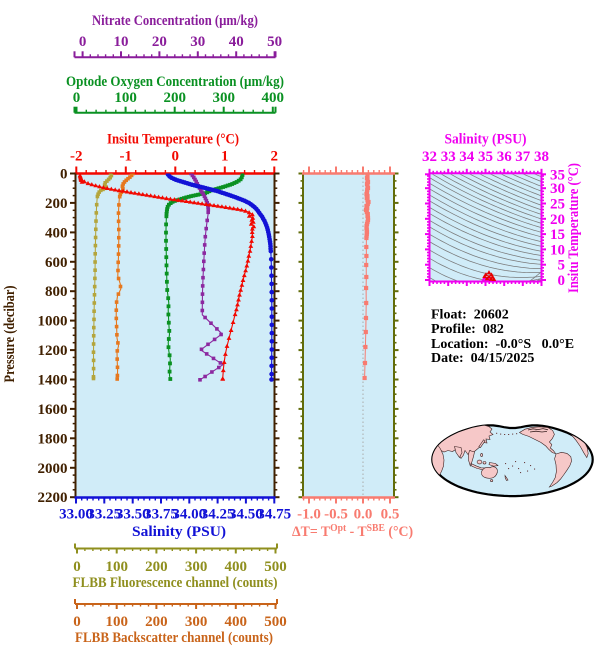 The height and width of the screenshot is (668, 609). What do you see at coordinates (189, 515) in the screenshot?
I see `svg-text: 34.00` at bounding box center [189, 515].